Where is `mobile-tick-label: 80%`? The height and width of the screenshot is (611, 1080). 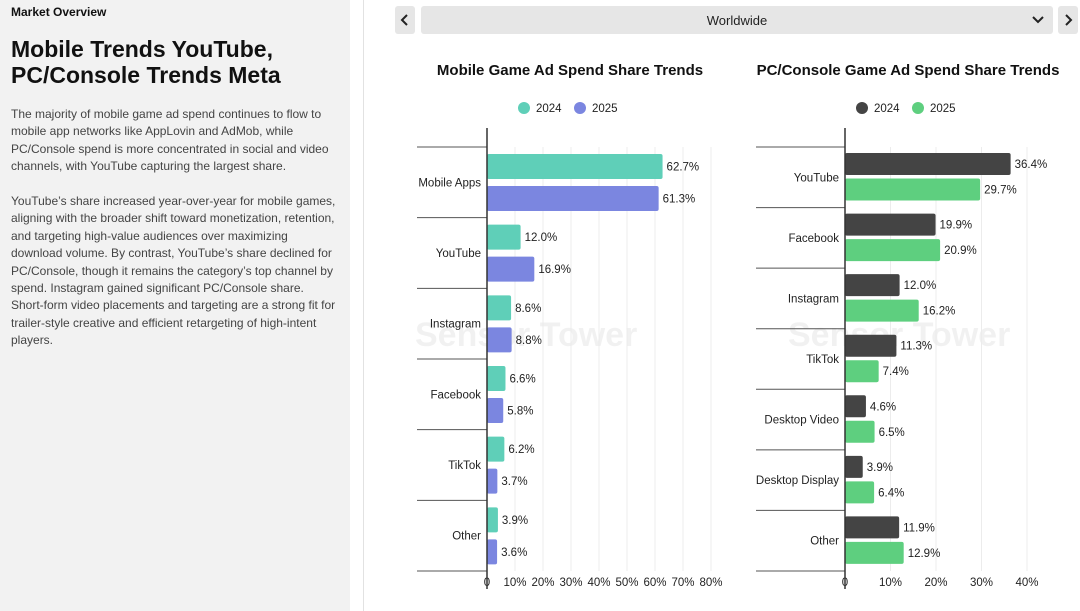
mobile-tick-label: 80% is located at coordinates (710, 583).